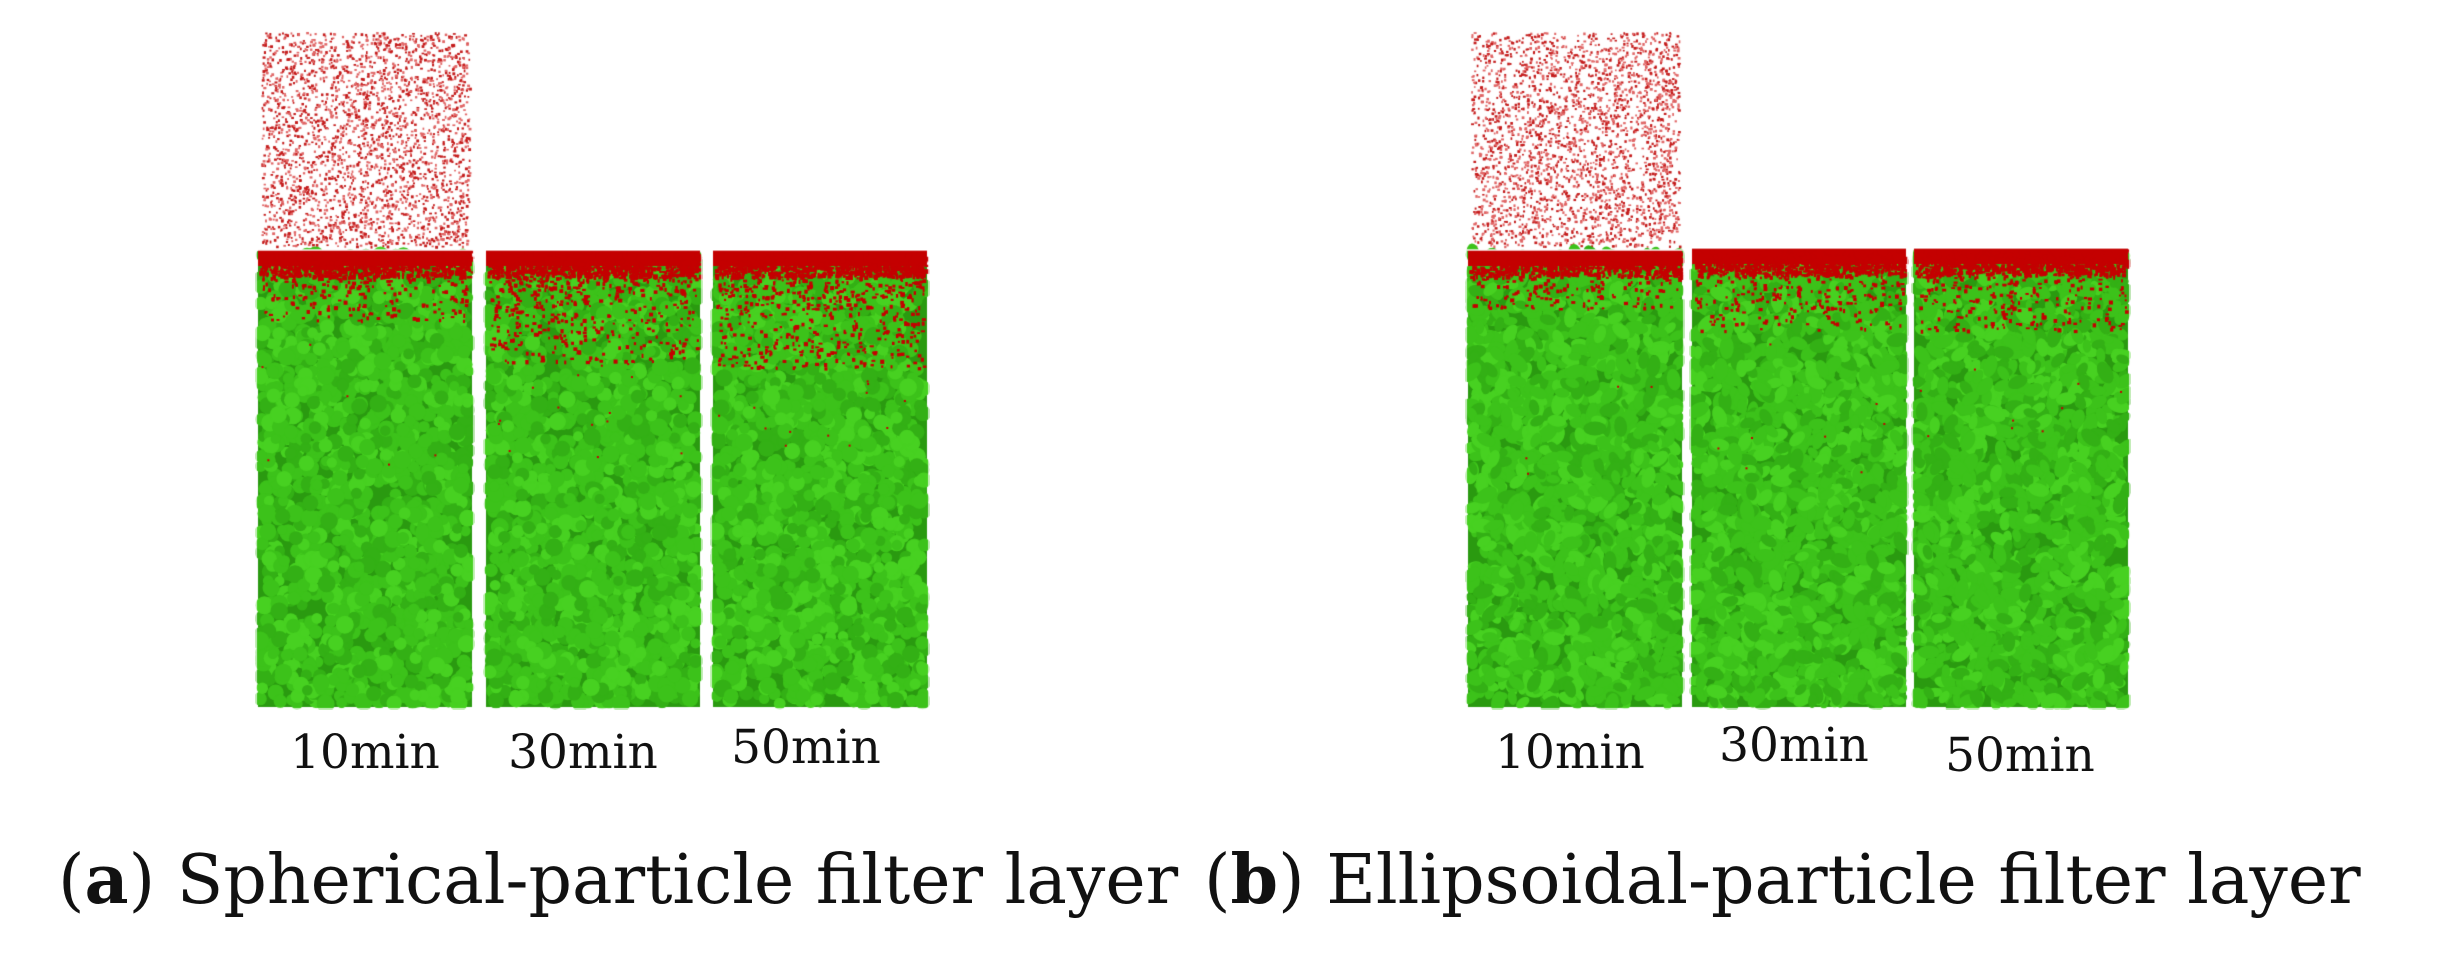  I want to click on column-a-30min, so click(593, 480).